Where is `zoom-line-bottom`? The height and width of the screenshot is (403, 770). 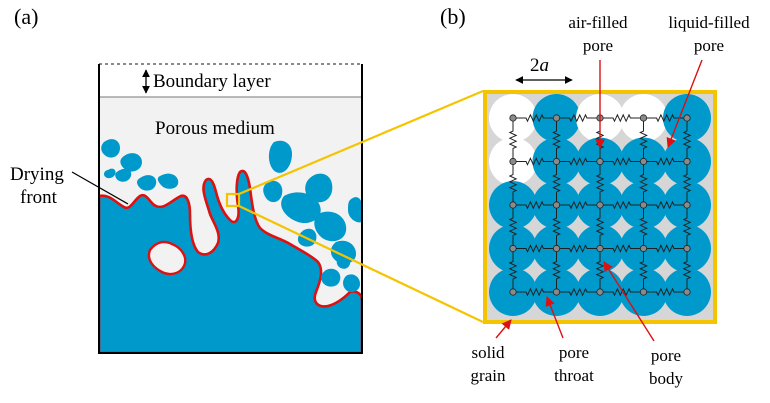 zoom-line-bottom is located at coordinates (361, 264).